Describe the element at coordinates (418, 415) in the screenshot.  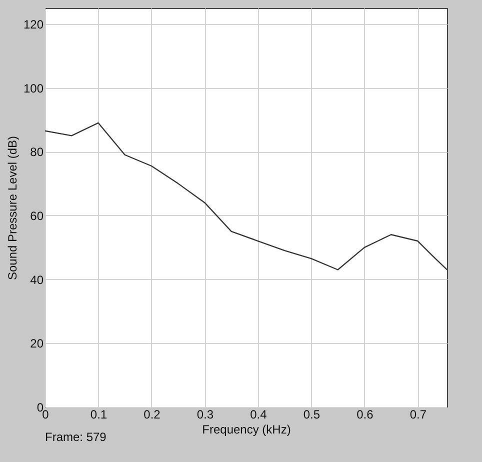
I see `x-tick-label: 0.7` at that location.